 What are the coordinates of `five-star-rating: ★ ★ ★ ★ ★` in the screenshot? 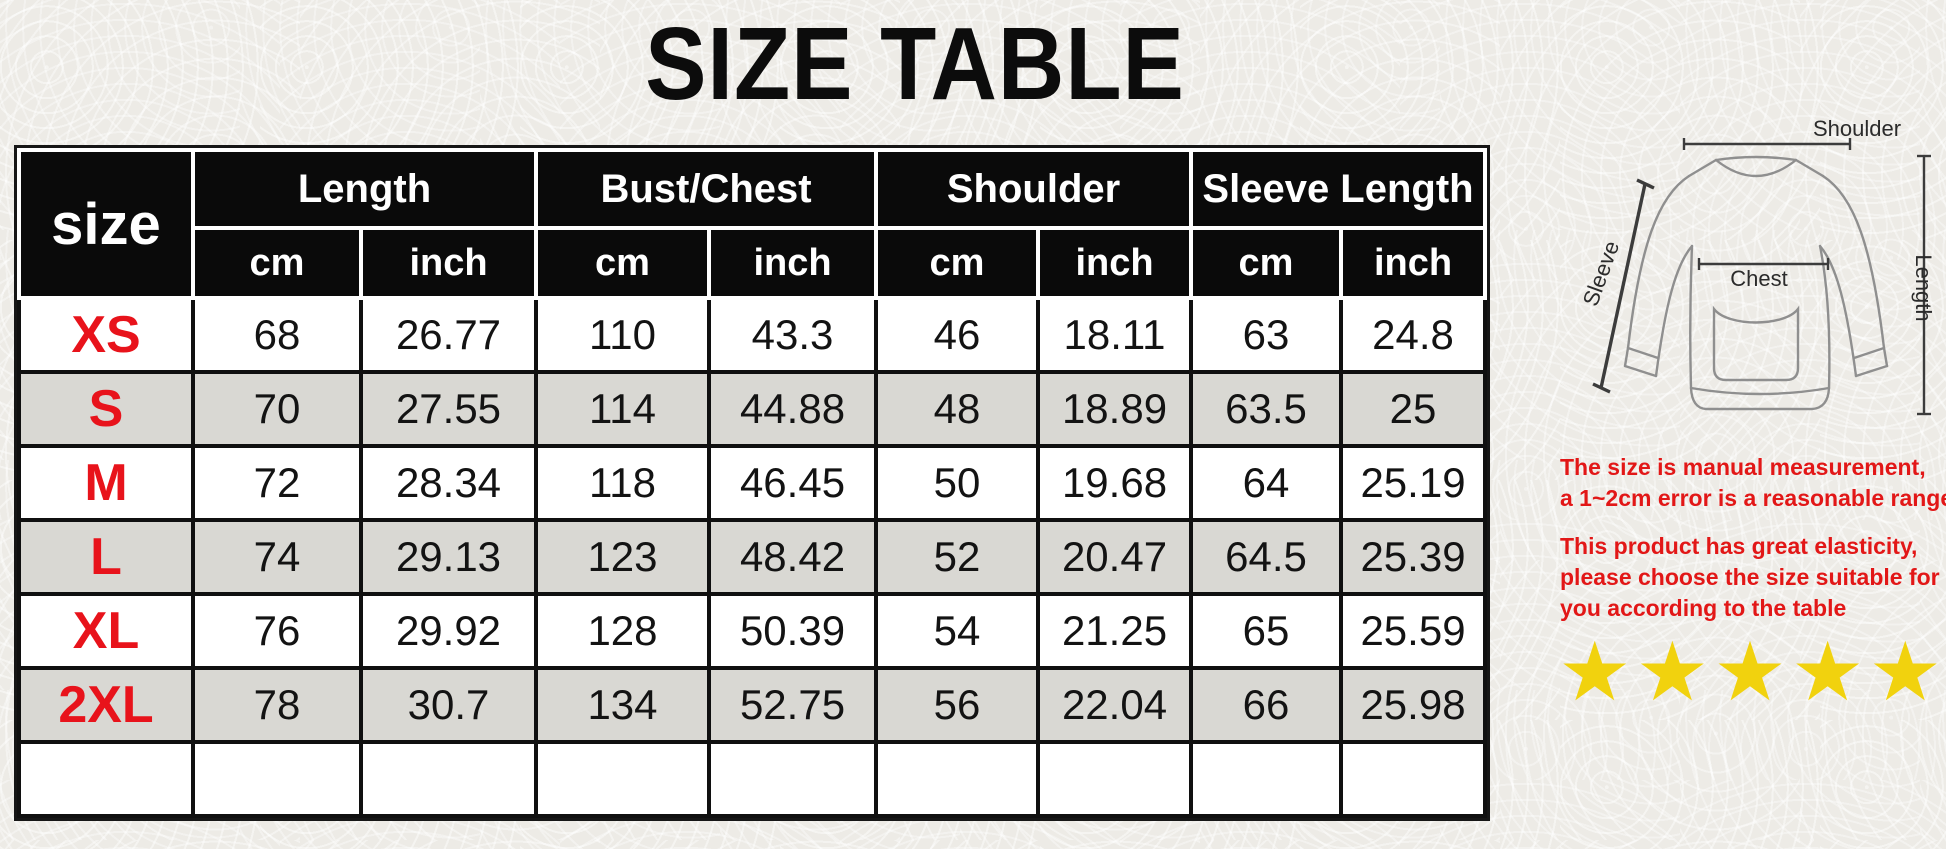 It's located at (1750, 673).